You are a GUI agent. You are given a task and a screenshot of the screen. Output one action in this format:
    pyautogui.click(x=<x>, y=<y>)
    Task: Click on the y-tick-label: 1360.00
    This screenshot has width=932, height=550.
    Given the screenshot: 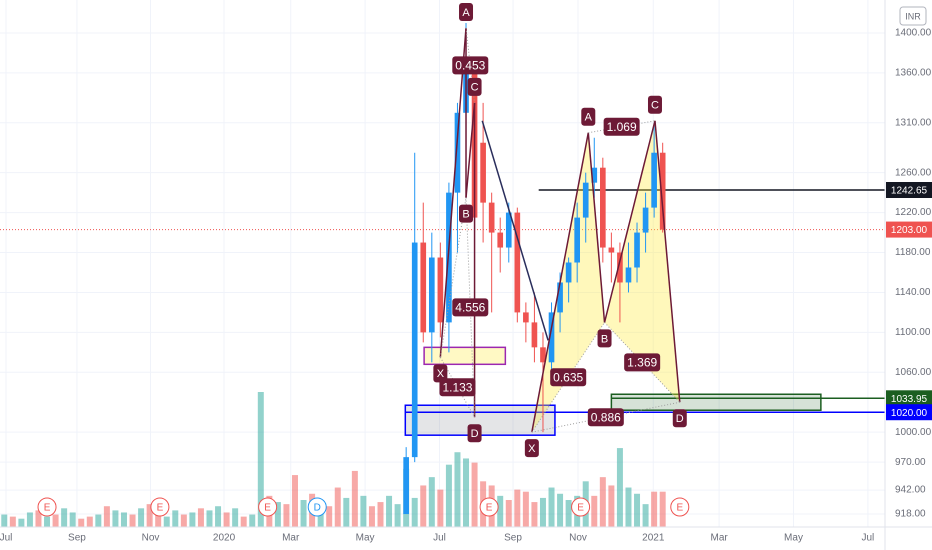 What is the action you would take?
    pyautogui.click(x=913, y=73)
    